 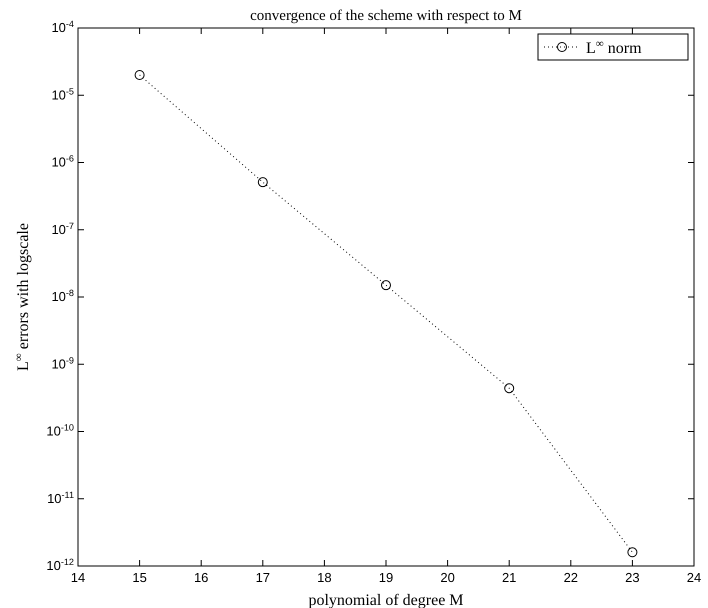 What do you see at coordinates (614, 47) in the screenshot?
I see `legend-label: L$^{∞}$ norm` at bounding box center [614, 47].